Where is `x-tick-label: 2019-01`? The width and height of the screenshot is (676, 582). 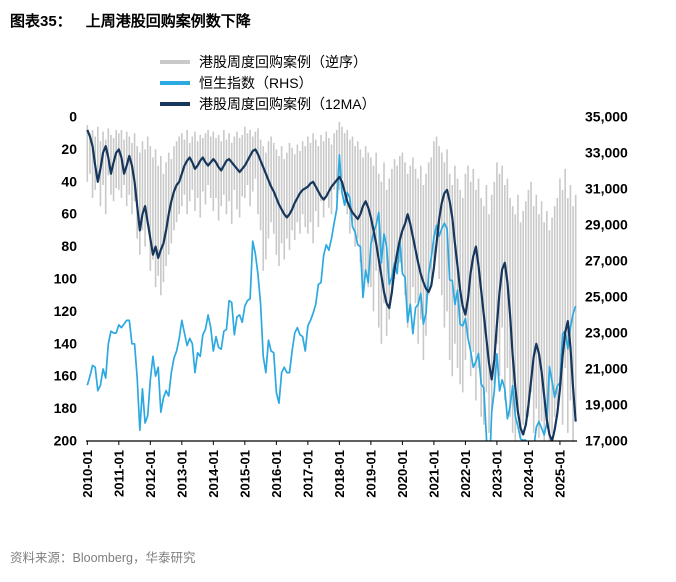 x-tick-label: 2019-01 is located at coordinates (370, 474).